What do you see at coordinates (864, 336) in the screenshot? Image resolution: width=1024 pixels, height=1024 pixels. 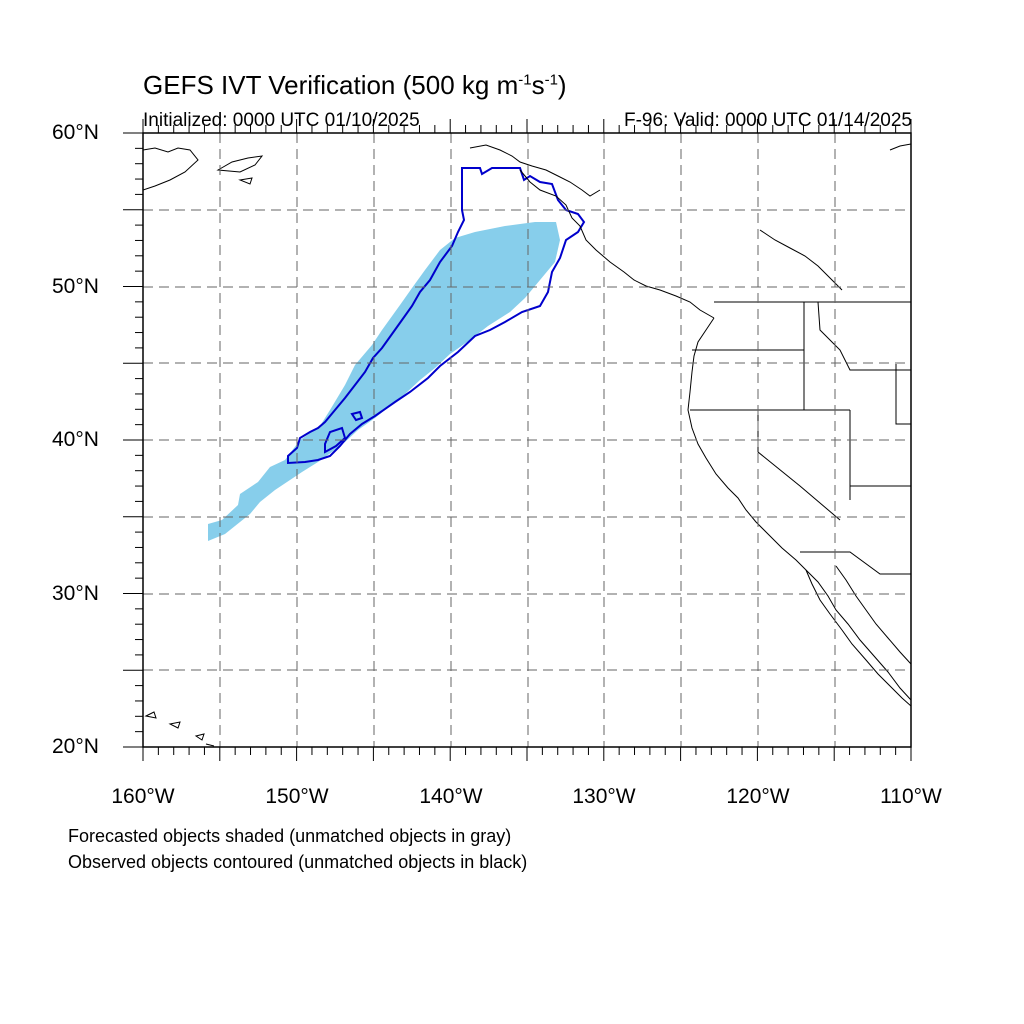 I see `boundary-wyoming` at bounding box center [864, 336].